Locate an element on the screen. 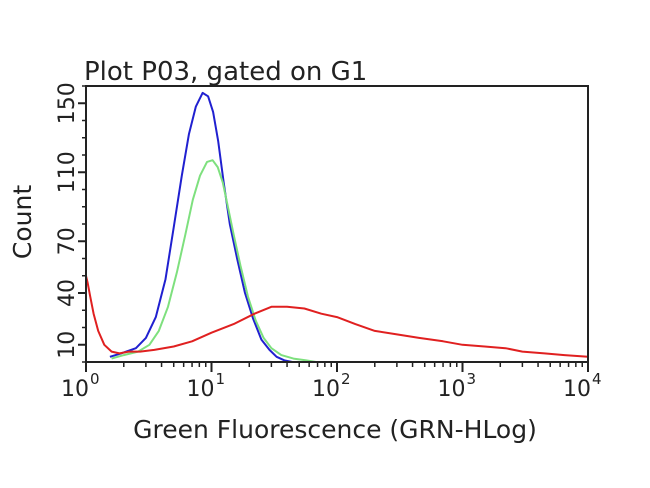  x-tick-exponent: 0 is located at coordinates (95, 379).